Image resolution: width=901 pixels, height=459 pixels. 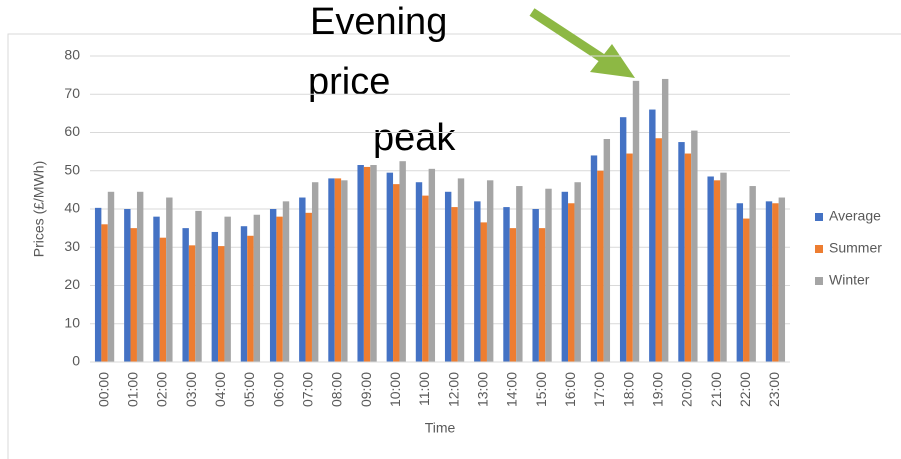 I want to click on x-tick-label: 07:00, so click(x=307, y=389).